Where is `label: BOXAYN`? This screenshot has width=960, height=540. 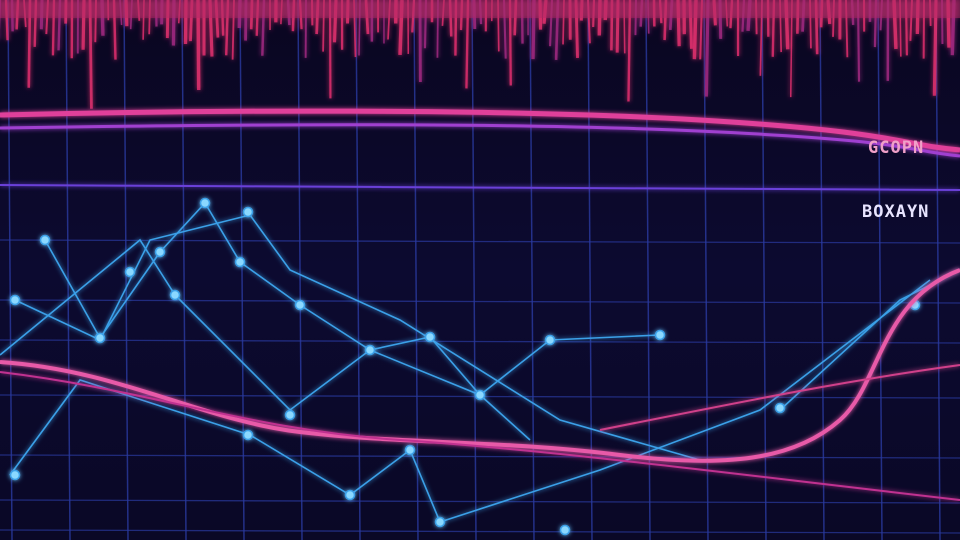
label: BOXAYN is located at coordinates (895, 212).